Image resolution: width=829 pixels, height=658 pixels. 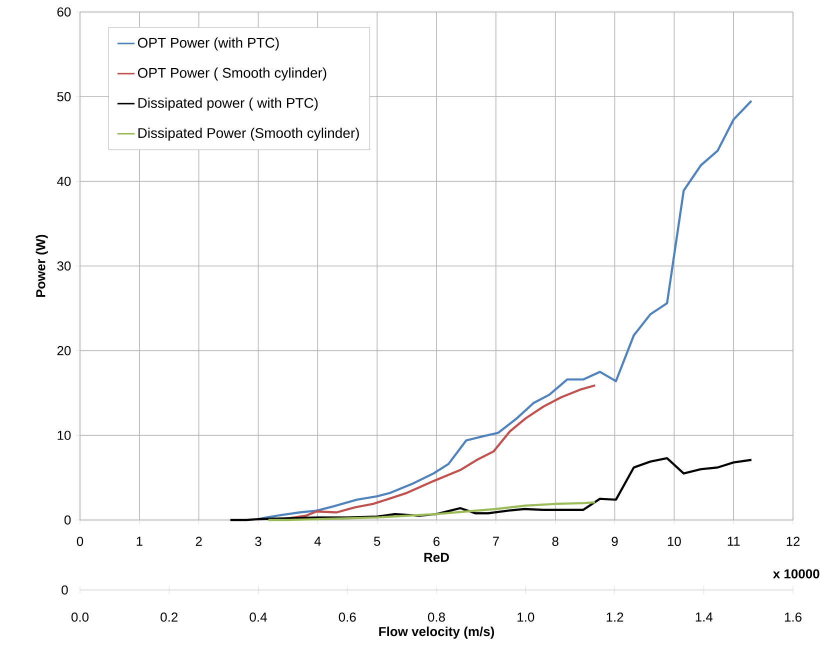 I want to click on x2-tick-label: 0.2, so click(x=169, y=617).